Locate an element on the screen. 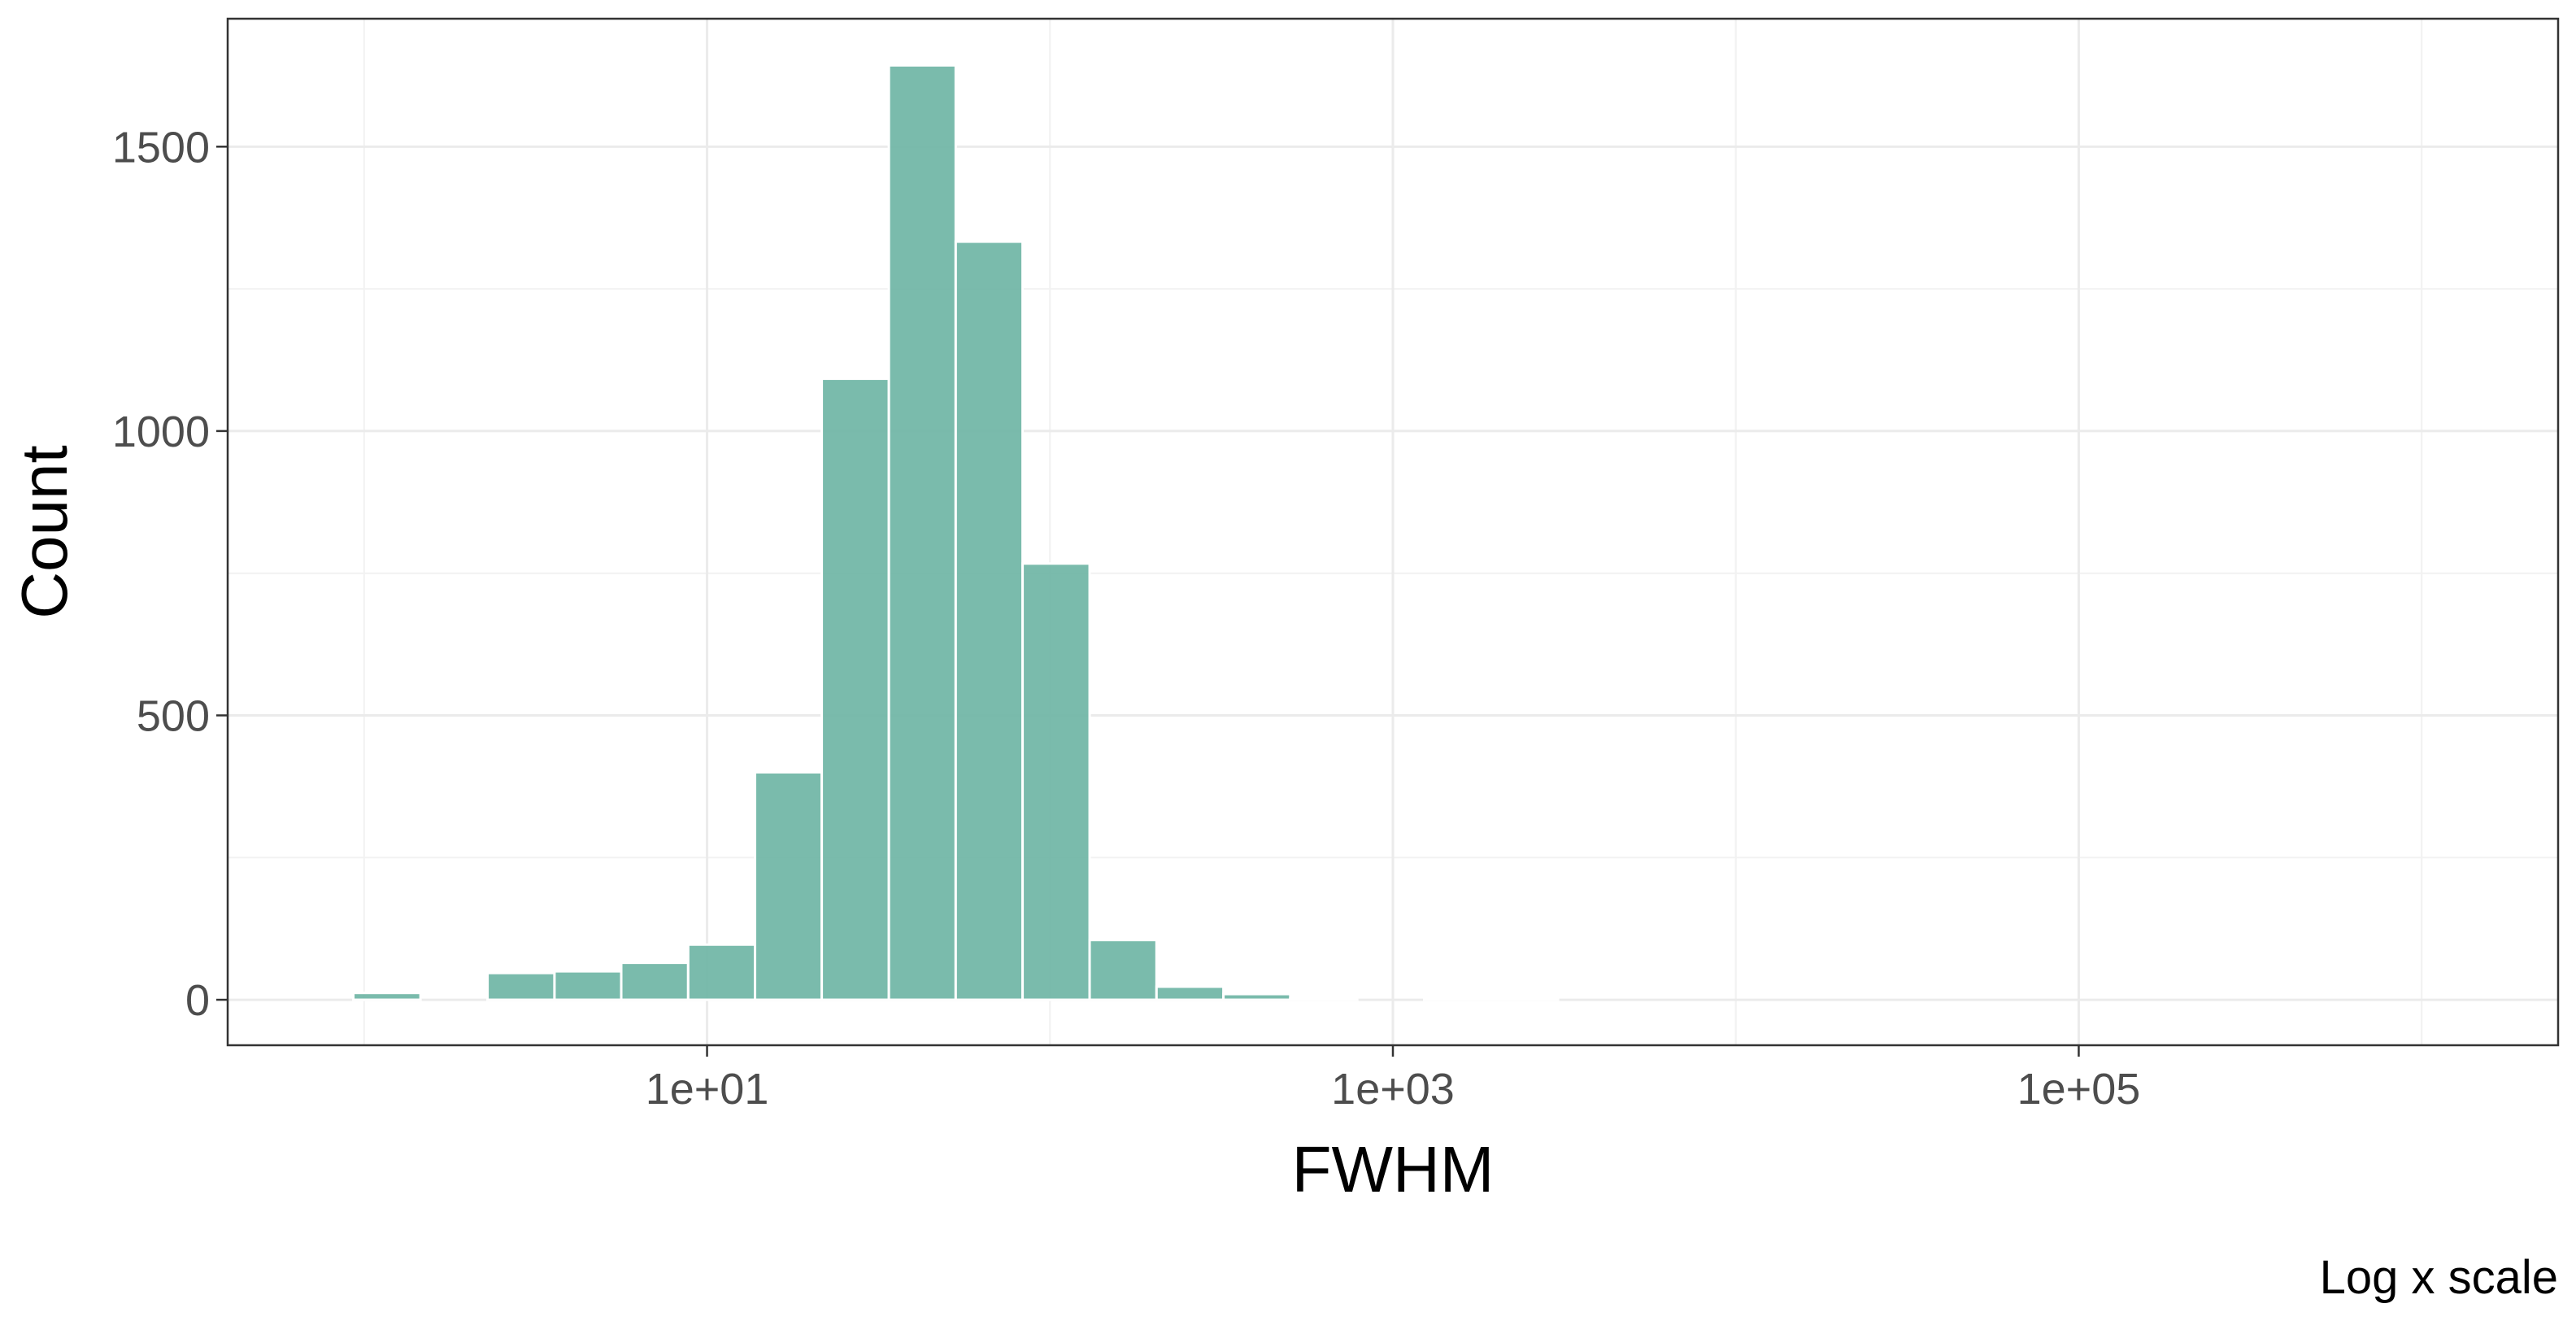 The image size is (2576, 1321). x-tick-label: 1e+01 is located at coordinates (708, 1089).